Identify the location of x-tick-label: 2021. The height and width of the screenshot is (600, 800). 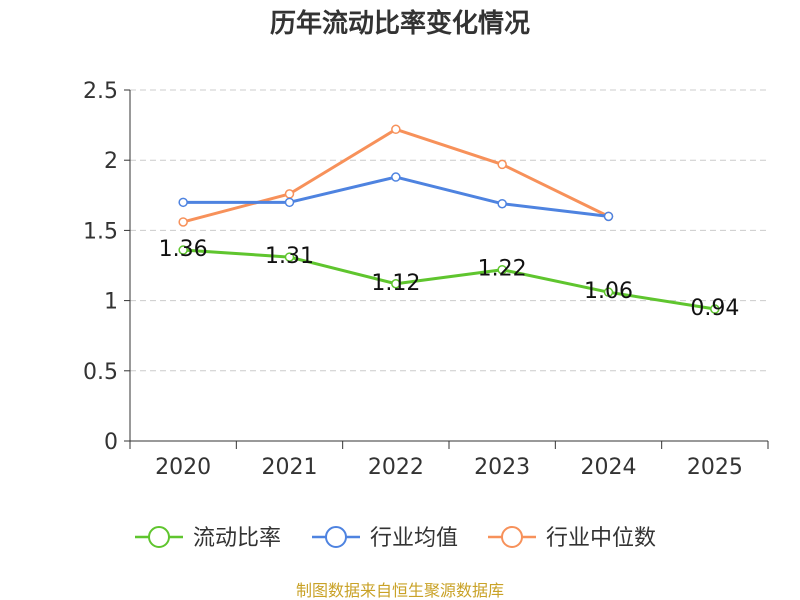
(290, 467).